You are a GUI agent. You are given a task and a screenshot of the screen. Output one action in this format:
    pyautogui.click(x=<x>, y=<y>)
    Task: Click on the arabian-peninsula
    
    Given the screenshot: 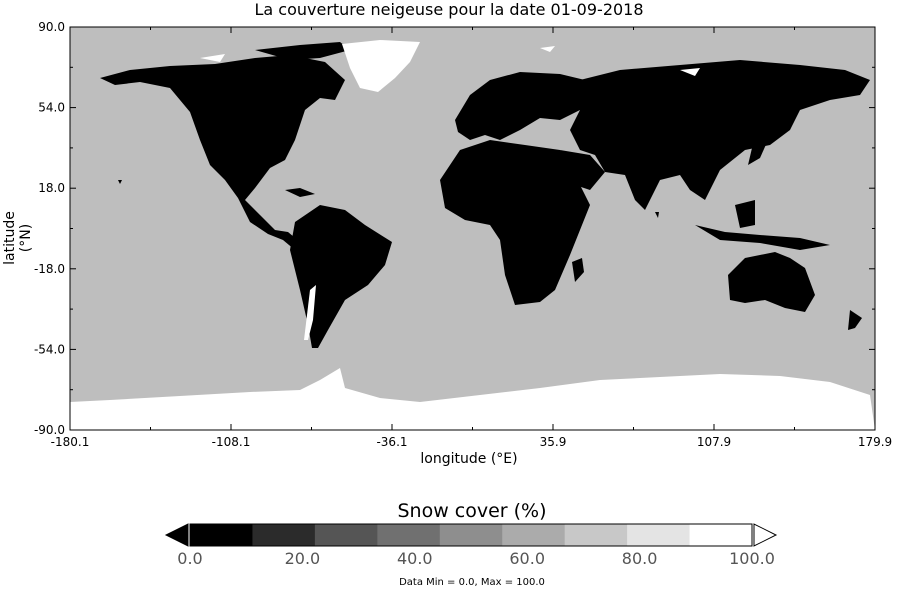 What is the action you would take?
    pyautogui.click(x=582, y=170)
    